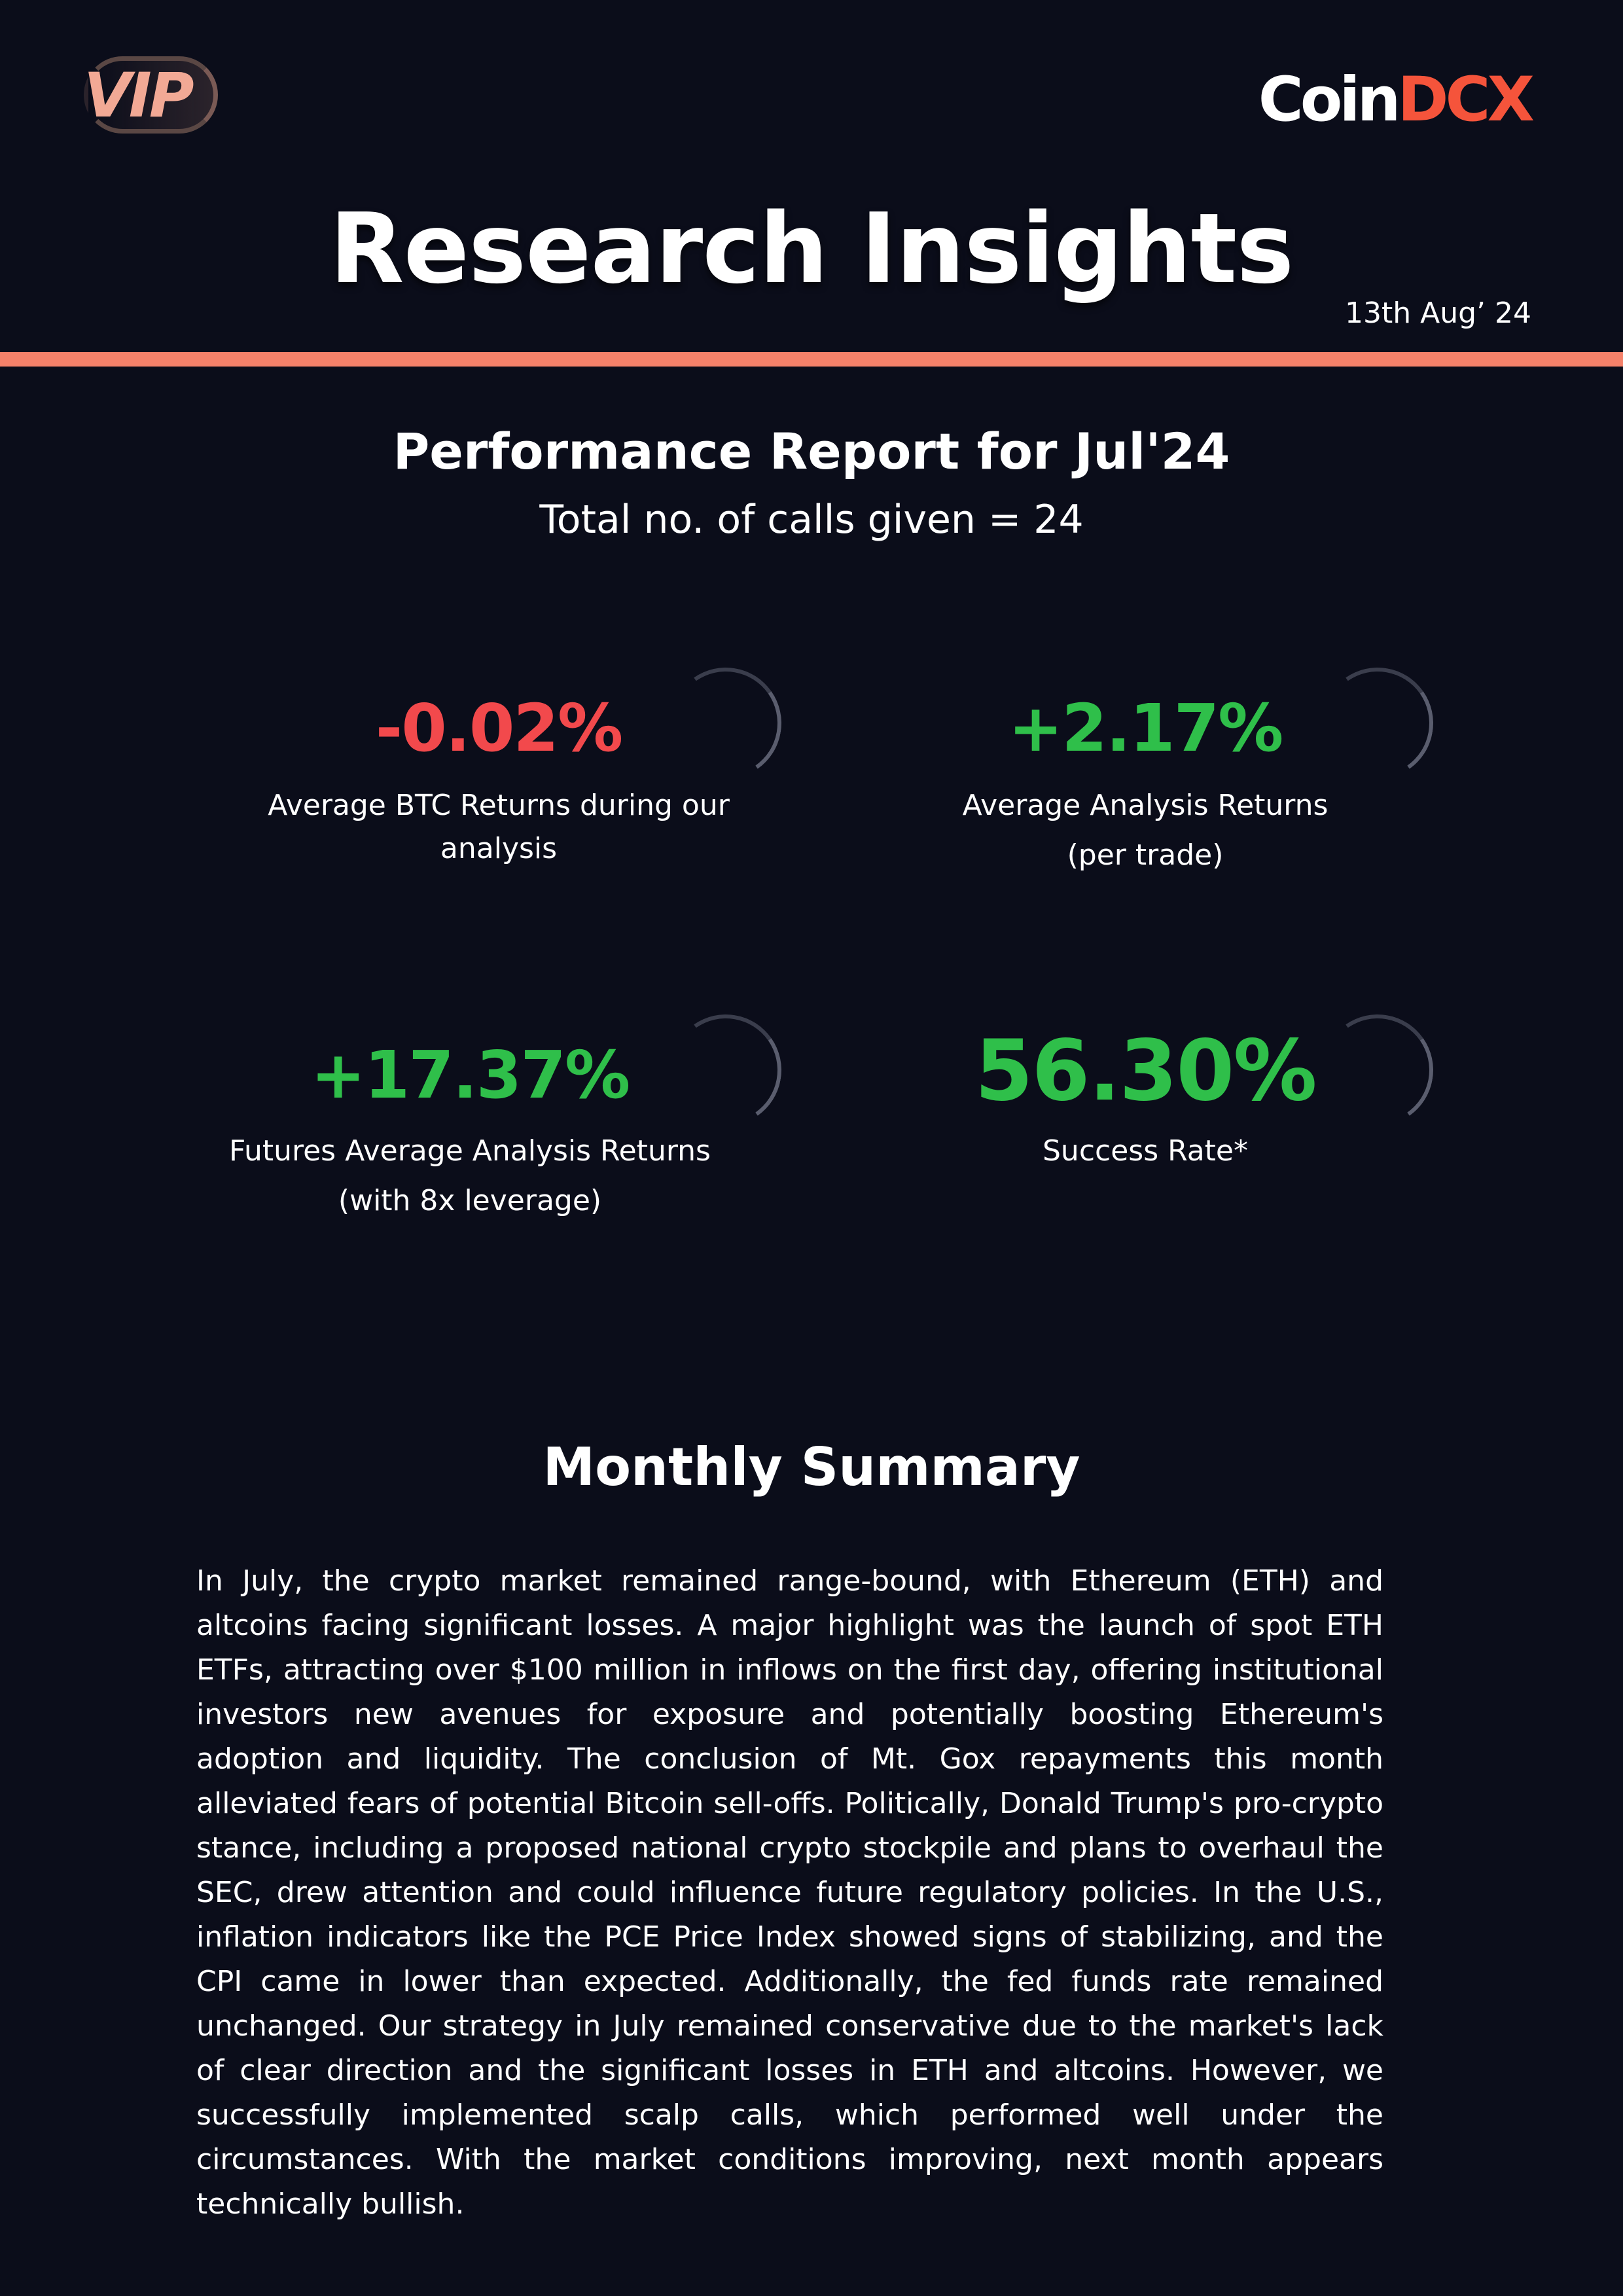 The image size is (1623, 2296). Describe the element at coordinates (1145, 1151) in the screenshot. I see `metric-label-line1: Success Rate*` at that location.